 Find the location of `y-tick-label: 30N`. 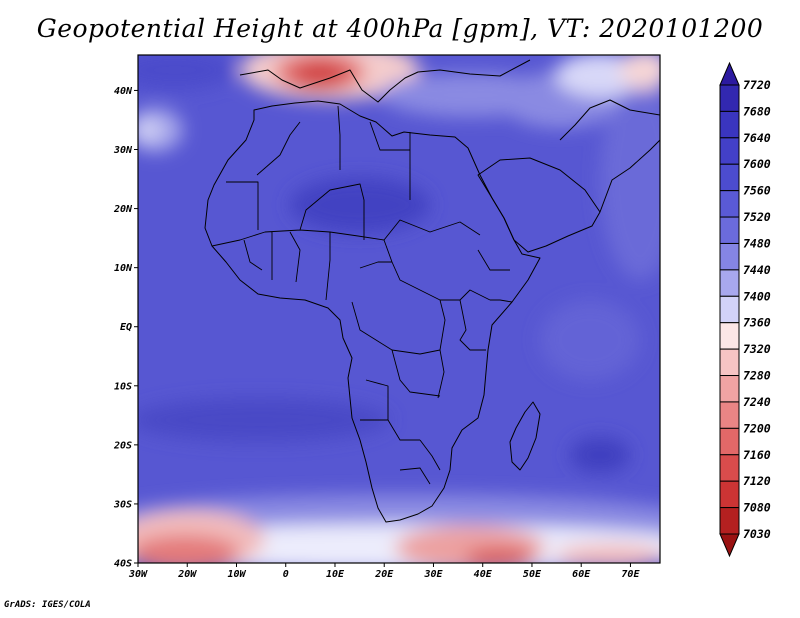

y-tick-label: 30N is located at coordinates (123, 150).